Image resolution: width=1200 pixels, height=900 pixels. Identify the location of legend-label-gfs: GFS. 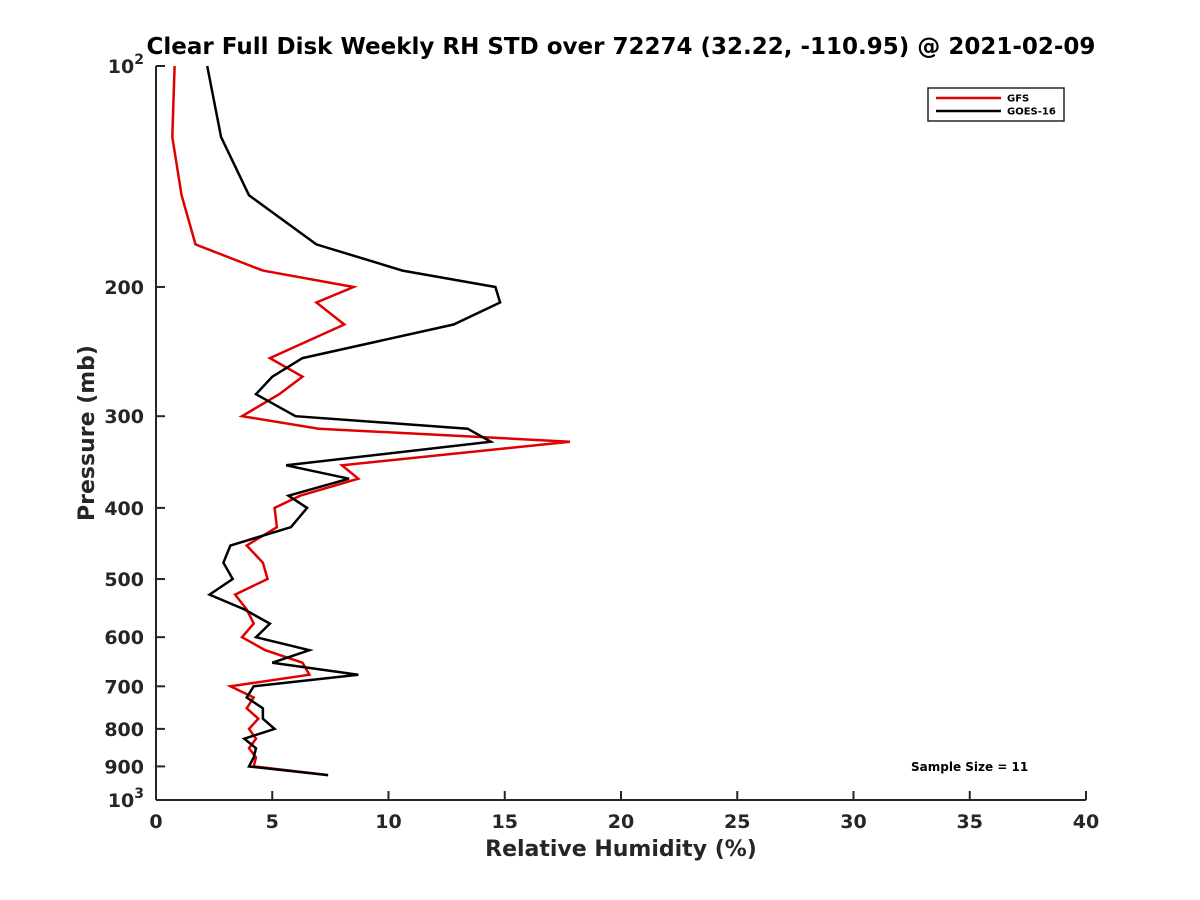
(1018, 99).